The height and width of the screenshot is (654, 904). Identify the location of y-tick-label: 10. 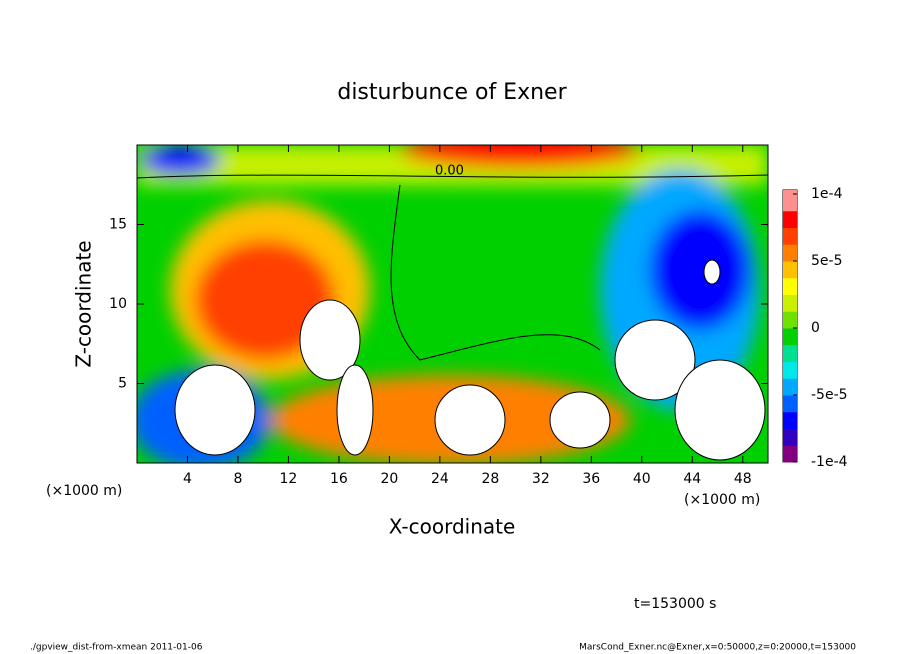
(118, 304).